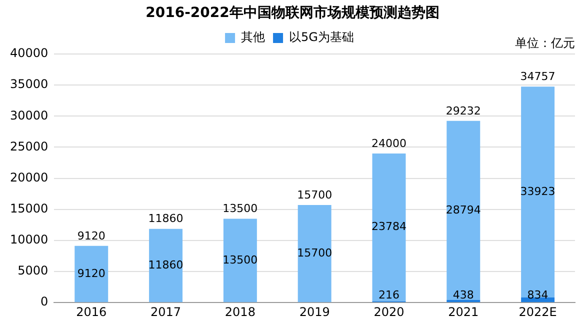 Image resolution: width=585 pixels, height=327 pixels. What do you see at coordinates (537, 295) in the screenshot?
I see `data-label: 834` at bounding box center [537, 295].